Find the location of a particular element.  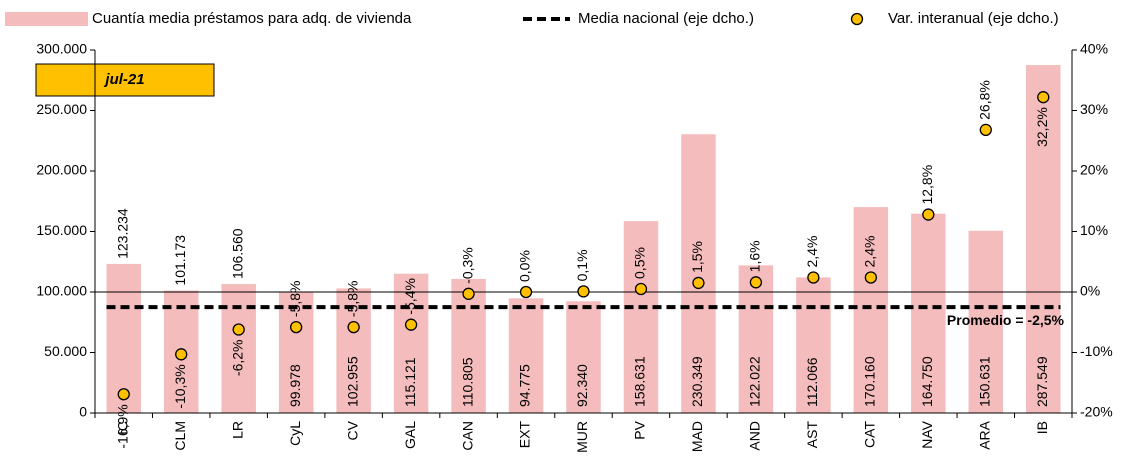

bar-label: 101.173 is located at coordinates (180, 260).